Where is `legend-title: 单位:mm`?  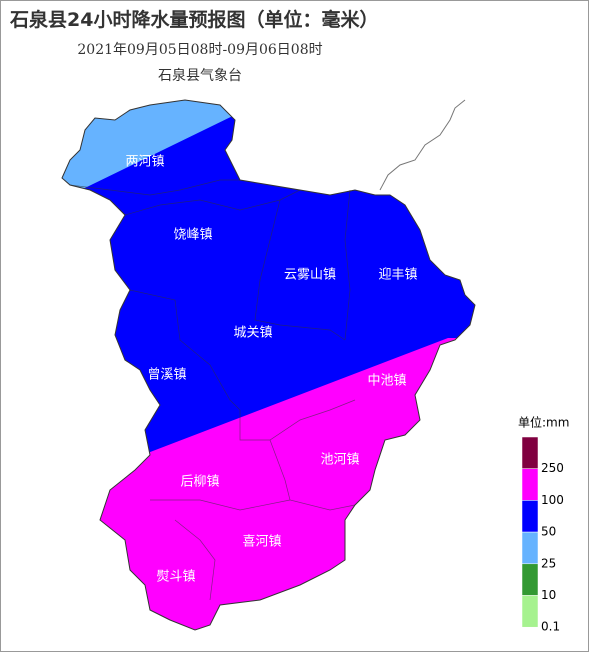
legend-title: 单位:mm is located at coordinates (543, 422).